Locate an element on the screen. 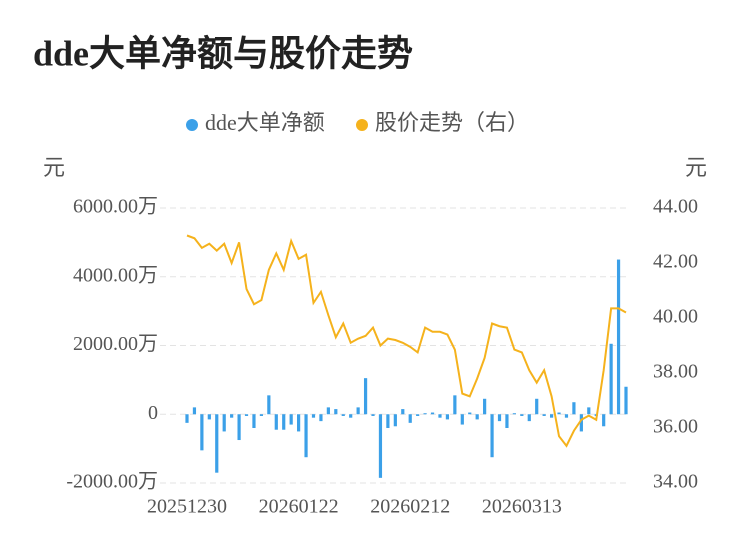  chart-title: dde大单净额与股价走势 is located at coordinates (223, 53).